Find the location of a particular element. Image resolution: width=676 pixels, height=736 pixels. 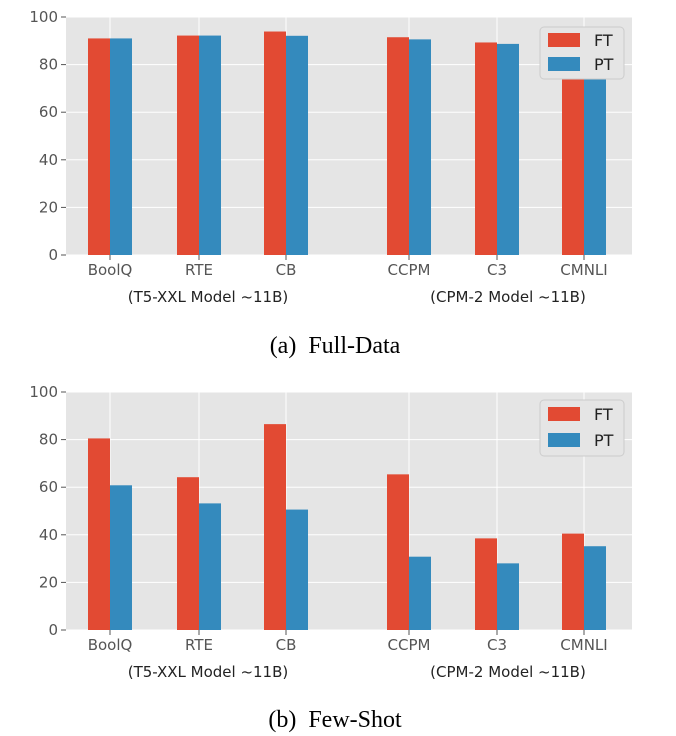

legend-full-data: FT PT is located at coordinates (582, 53).